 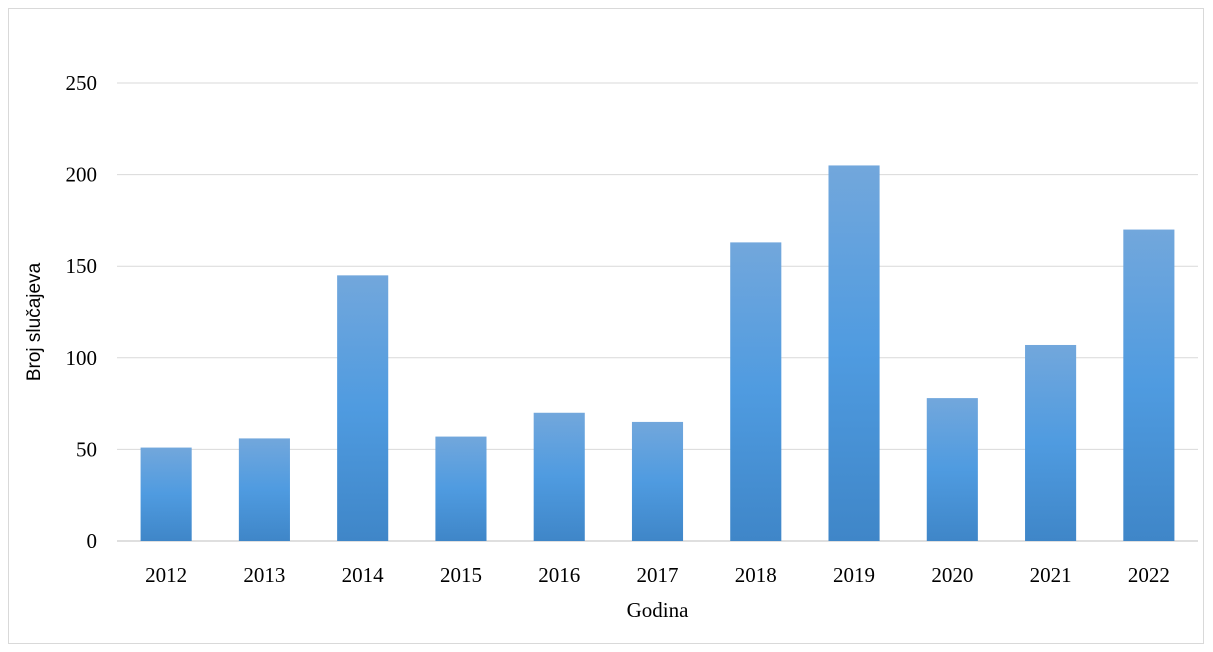 I want to click on bar-2017, so click(x=657, y=481).